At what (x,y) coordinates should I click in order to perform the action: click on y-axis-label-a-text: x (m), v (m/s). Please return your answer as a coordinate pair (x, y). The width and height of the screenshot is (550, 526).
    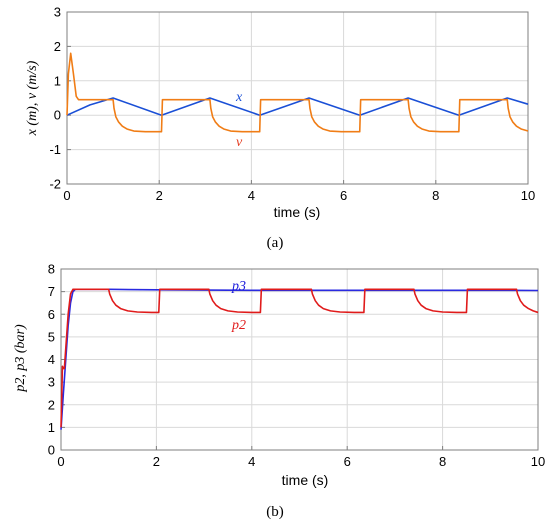
    Looking at the image, I should click on (32, 98).